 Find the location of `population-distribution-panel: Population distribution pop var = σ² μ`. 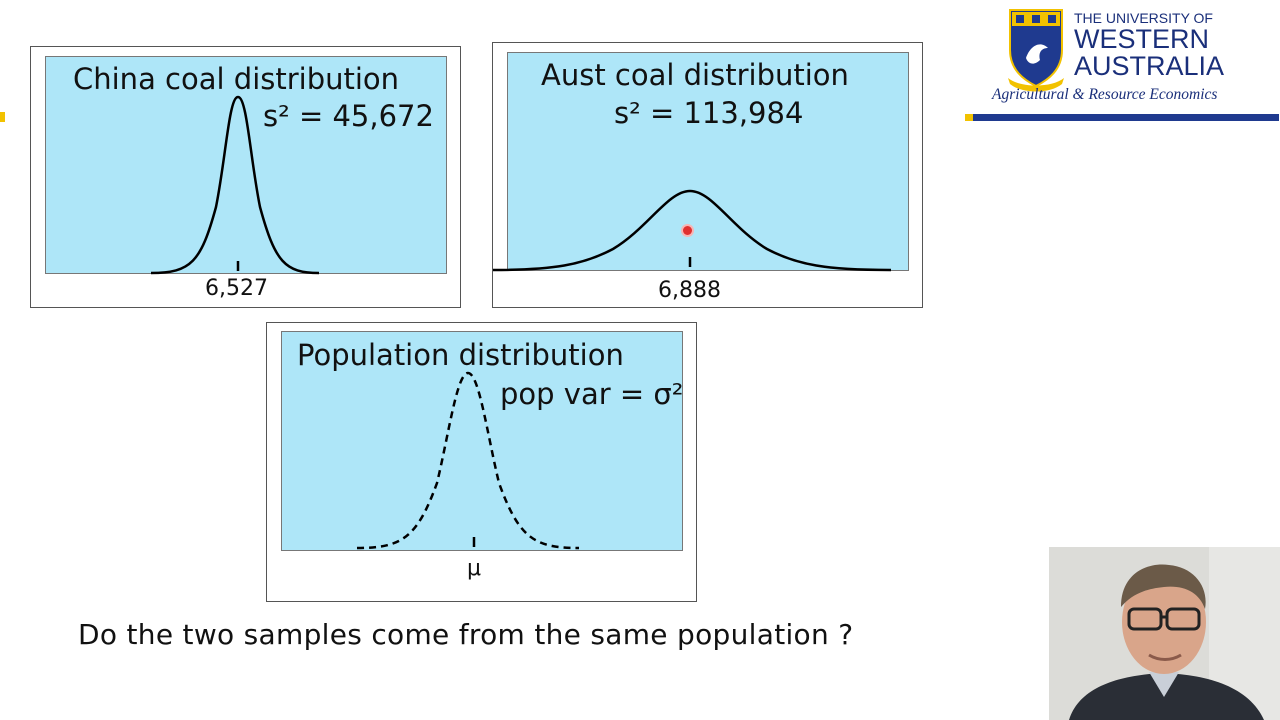

population-distribution-panel: Population distribution pop var = σ² μ is located at coordinates (481, 462).